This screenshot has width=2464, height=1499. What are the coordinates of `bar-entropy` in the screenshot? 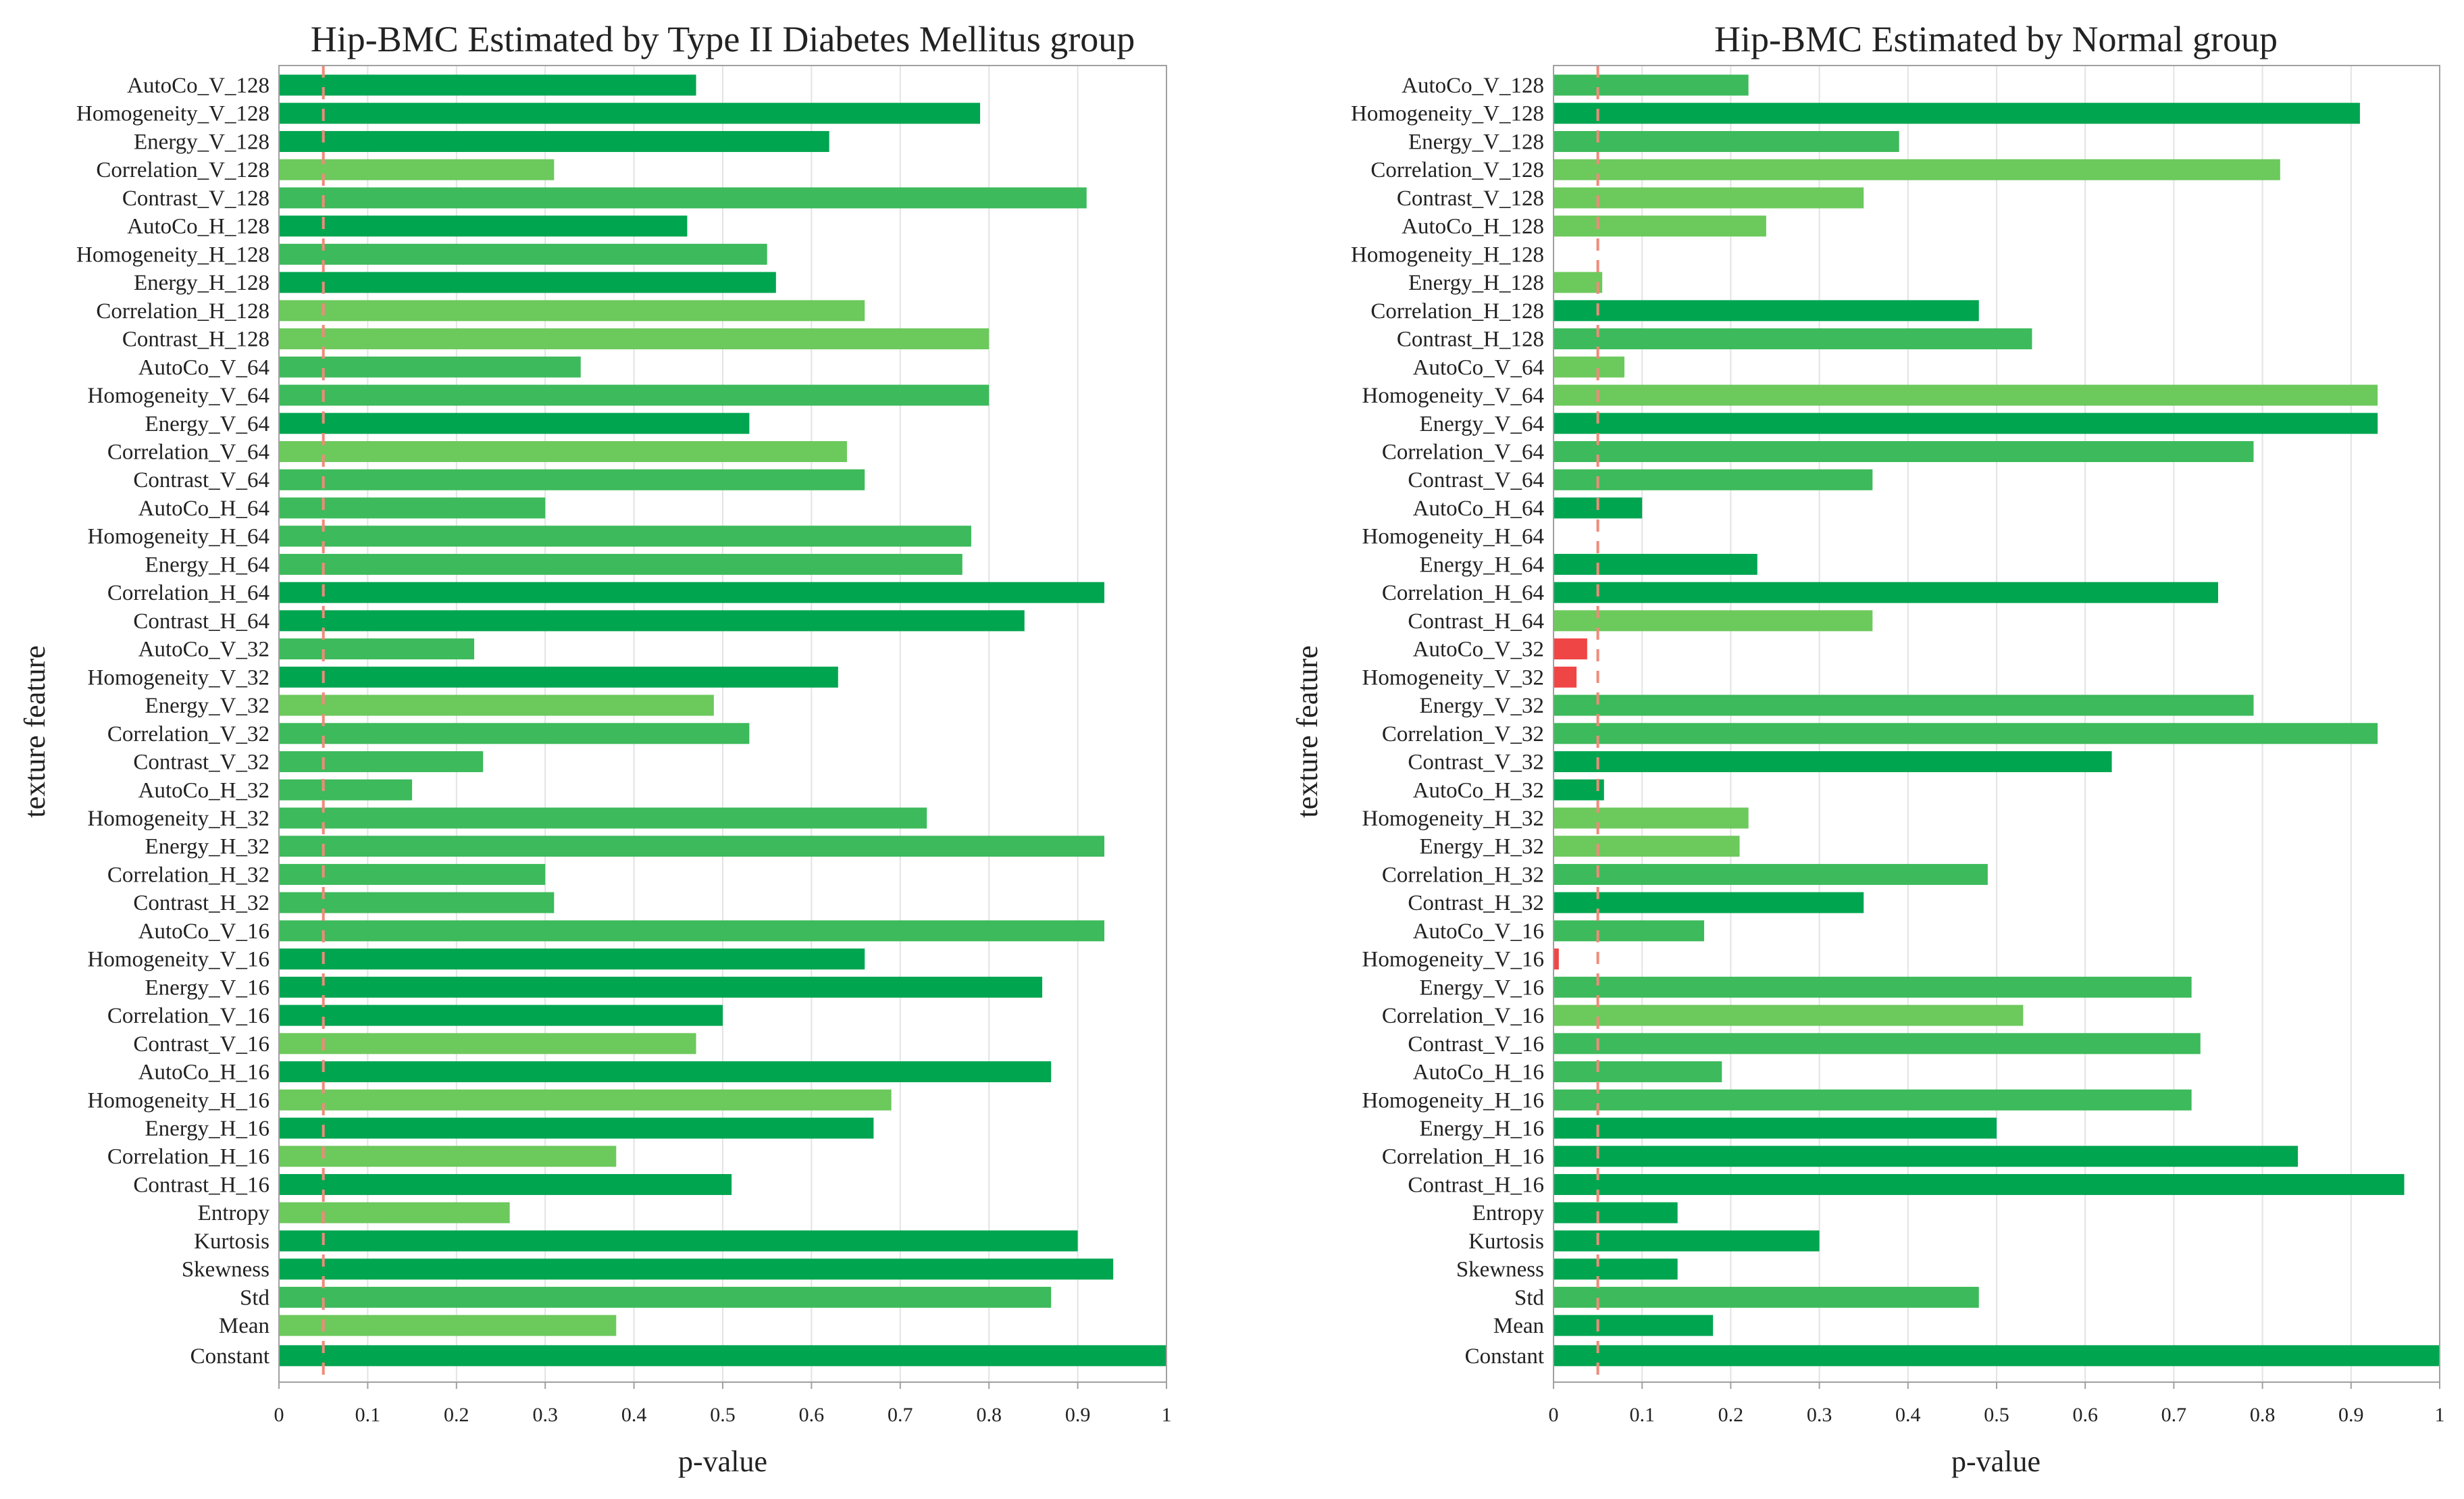 It's located at (394, 1212).